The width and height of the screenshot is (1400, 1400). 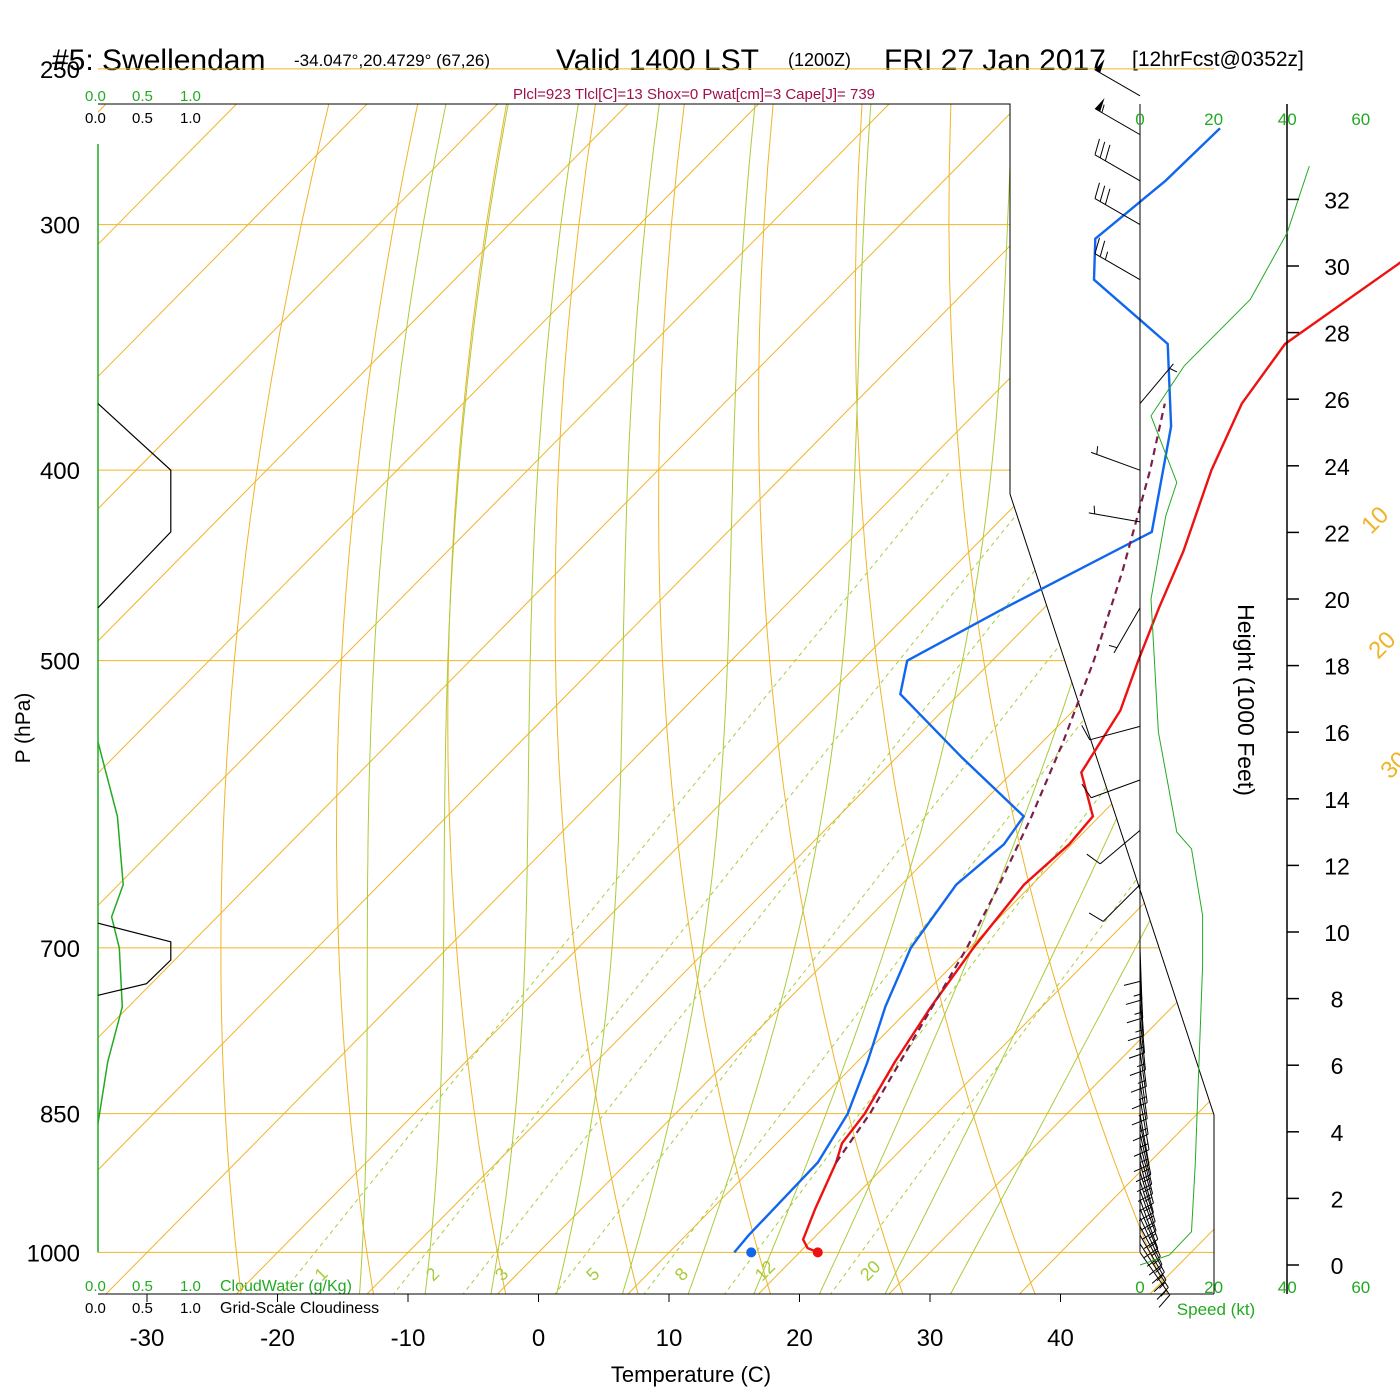 I want to click on speed-tick-top: 60, so click(x=1360, y=119).